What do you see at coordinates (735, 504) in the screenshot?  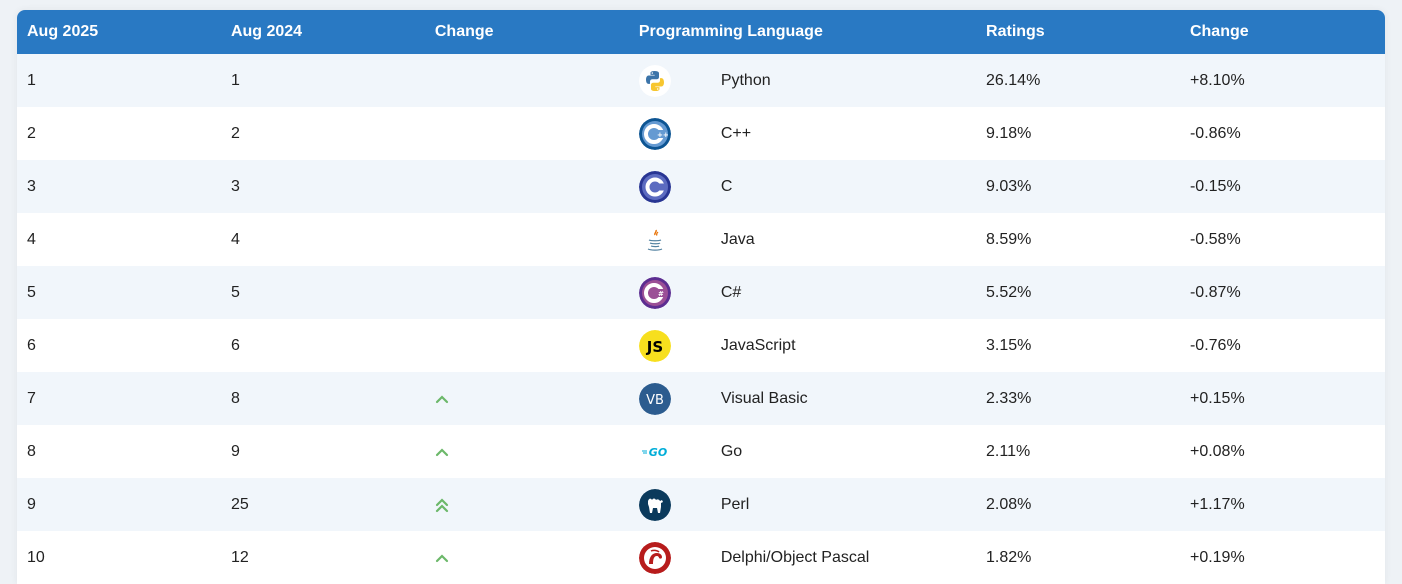 I see `language-name: Perl` at bounding box center [735, 504].